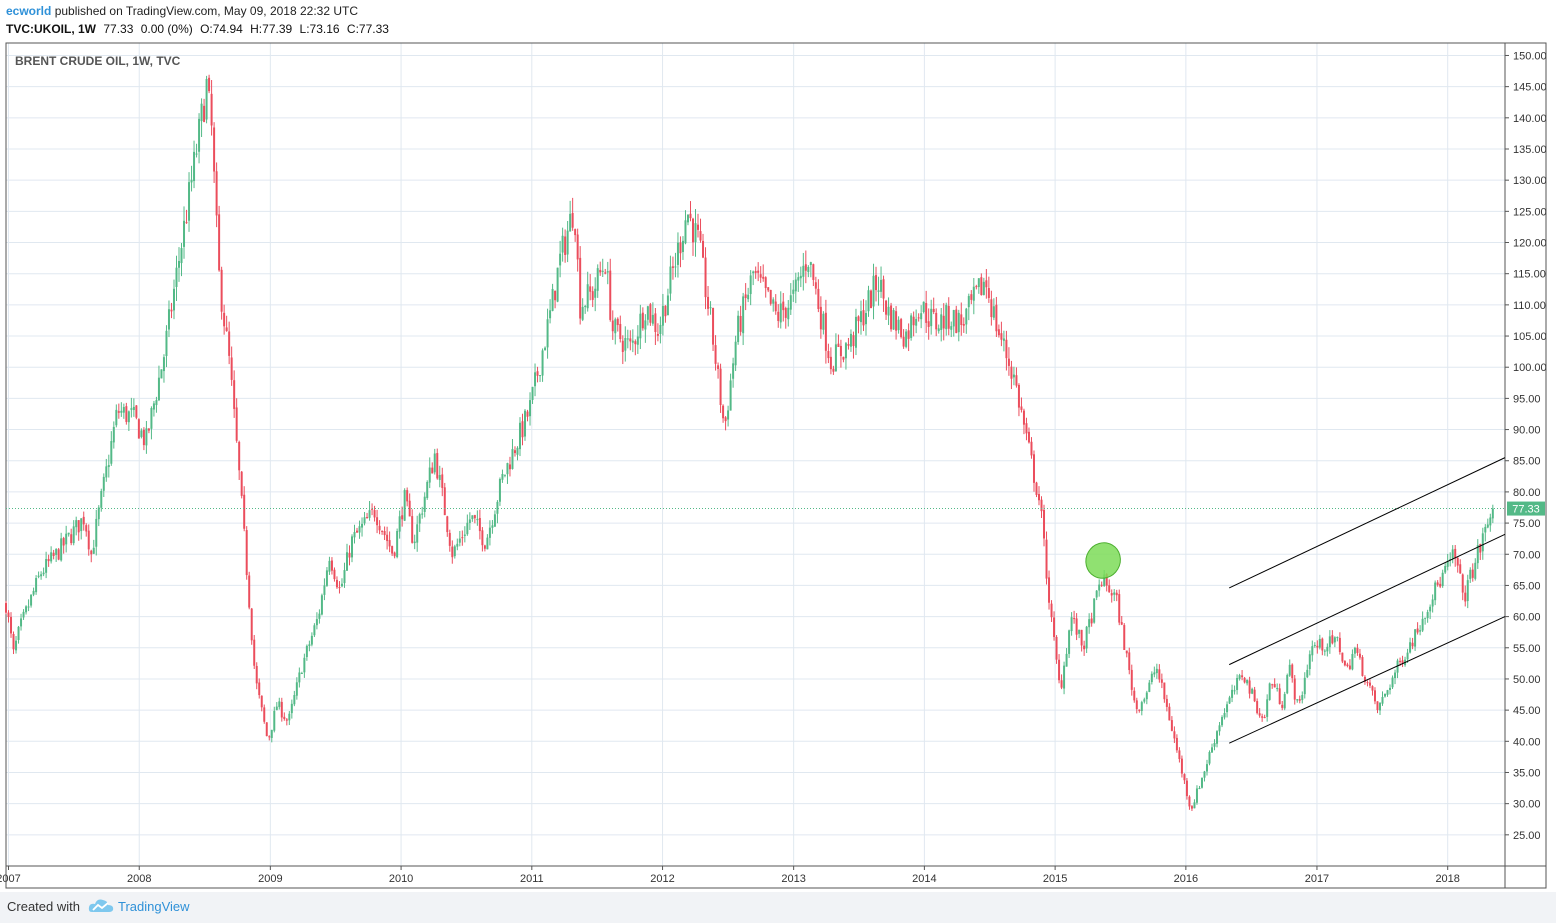  Describe the element at coordinates (1055, 879) in the screenshot. I see `x-tick-label: 2015` at that location.